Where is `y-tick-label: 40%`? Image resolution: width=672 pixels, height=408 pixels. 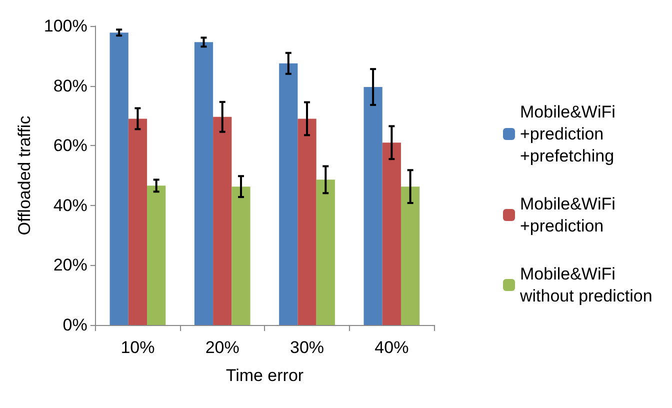 y-tick-label: 40% is located at coordinates (70, 205).